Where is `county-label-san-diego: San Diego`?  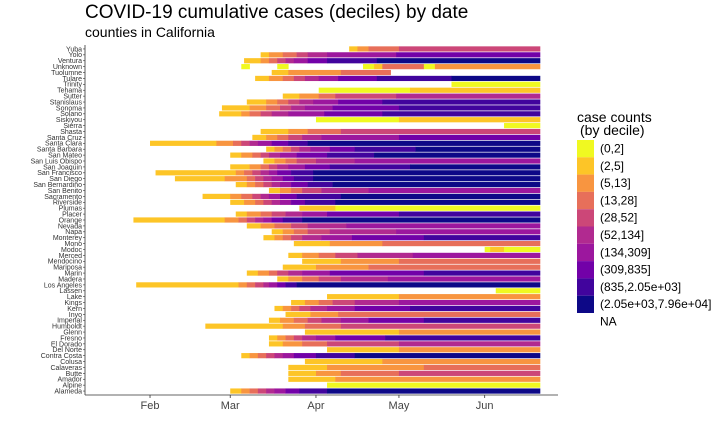
county-label-san-diego: San Diego is located at coordinates (65, 179).